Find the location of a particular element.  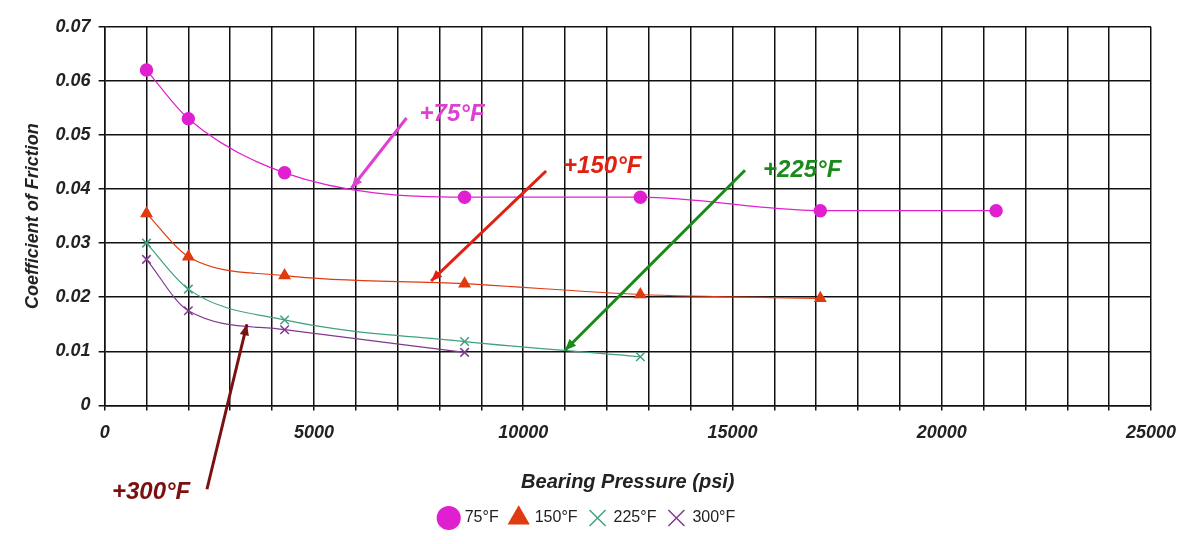

x-tick-label: 25000 is located at coordinates (1150, 432).